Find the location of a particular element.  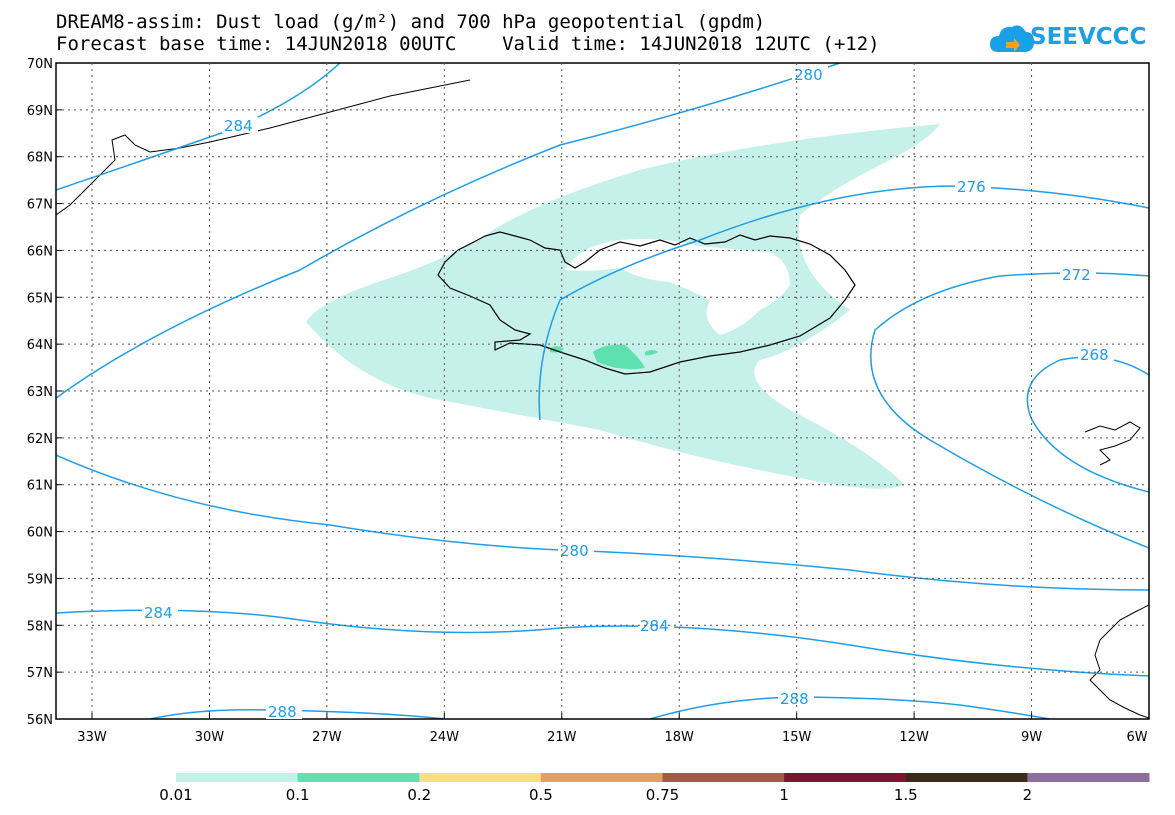

colorbar-label: 1.5 is located at coordinates (905, 795).